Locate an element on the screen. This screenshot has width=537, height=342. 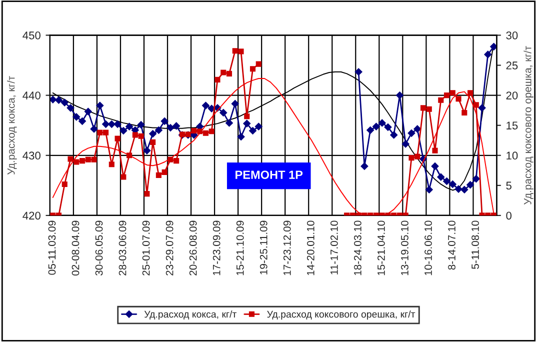
y2-tick-label: 25 is located at coordinates (512, 66).